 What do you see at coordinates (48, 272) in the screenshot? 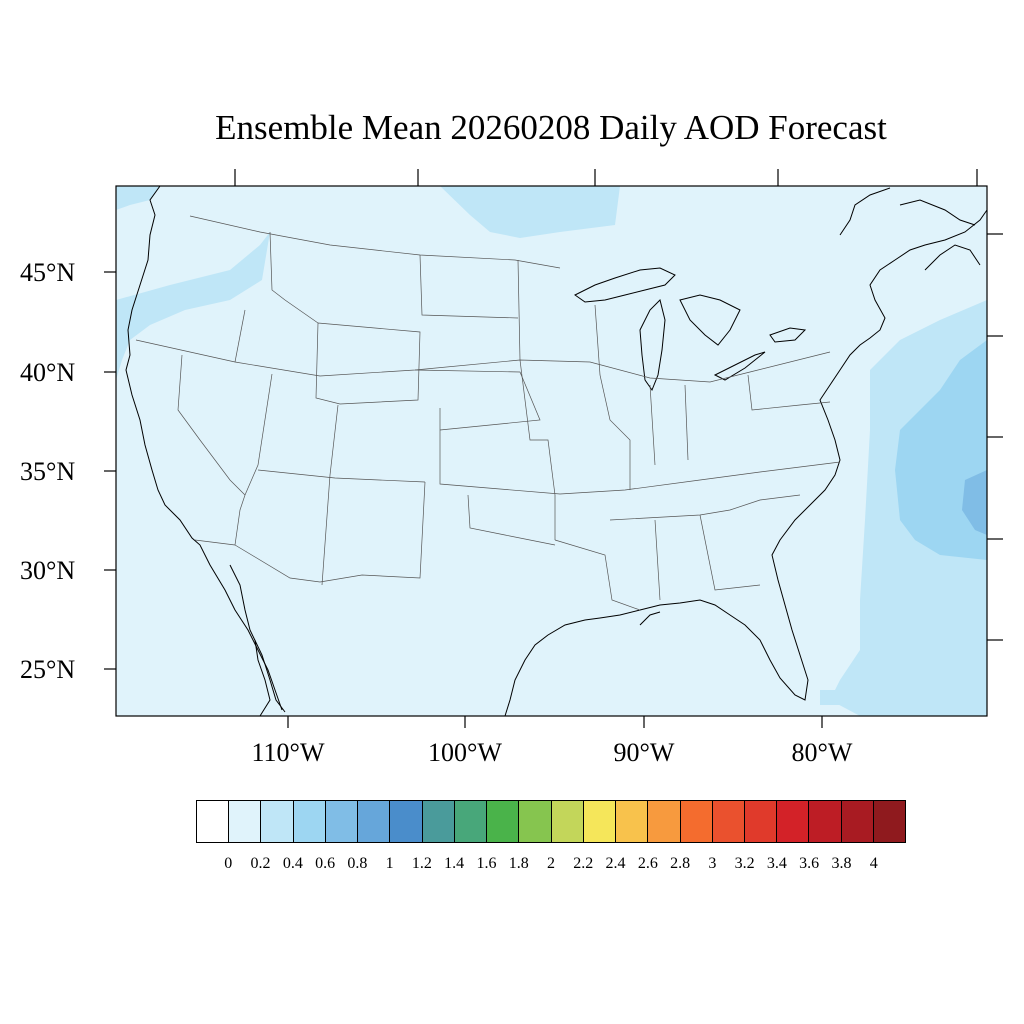
I see `lat-label-45: 45°N` at bounding box center [48, 272].